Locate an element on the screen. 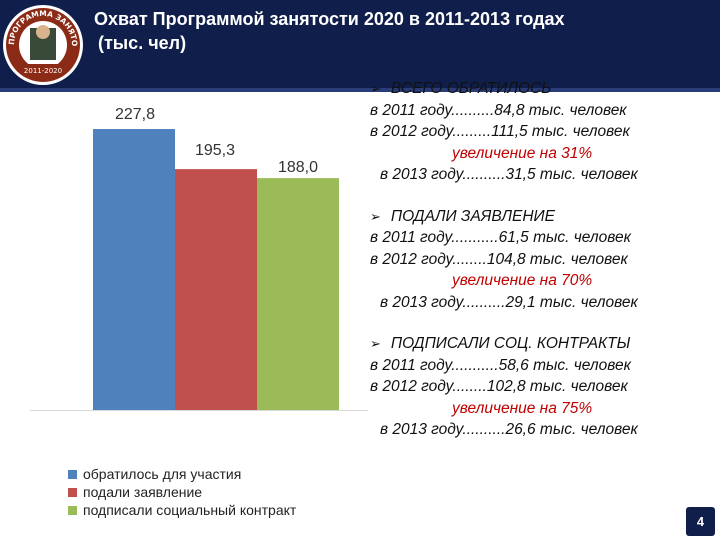  section-heading: ➢ ВСЕГО ОБРАТИЛОСЬ is located at coordinates (542, 89).